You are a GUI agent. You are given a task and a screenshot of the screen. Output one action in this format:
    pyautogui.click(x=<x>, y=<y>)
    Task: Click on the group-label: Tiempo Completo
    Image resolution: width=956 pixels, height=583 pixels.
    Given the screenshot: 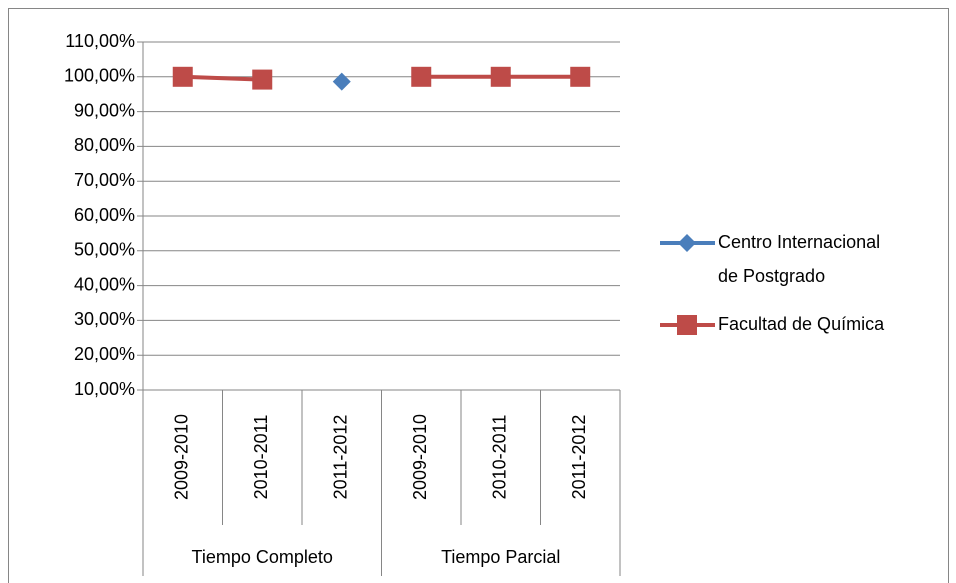 What is the action you would take?
    pyautogui.click(x=262, y=557)
    